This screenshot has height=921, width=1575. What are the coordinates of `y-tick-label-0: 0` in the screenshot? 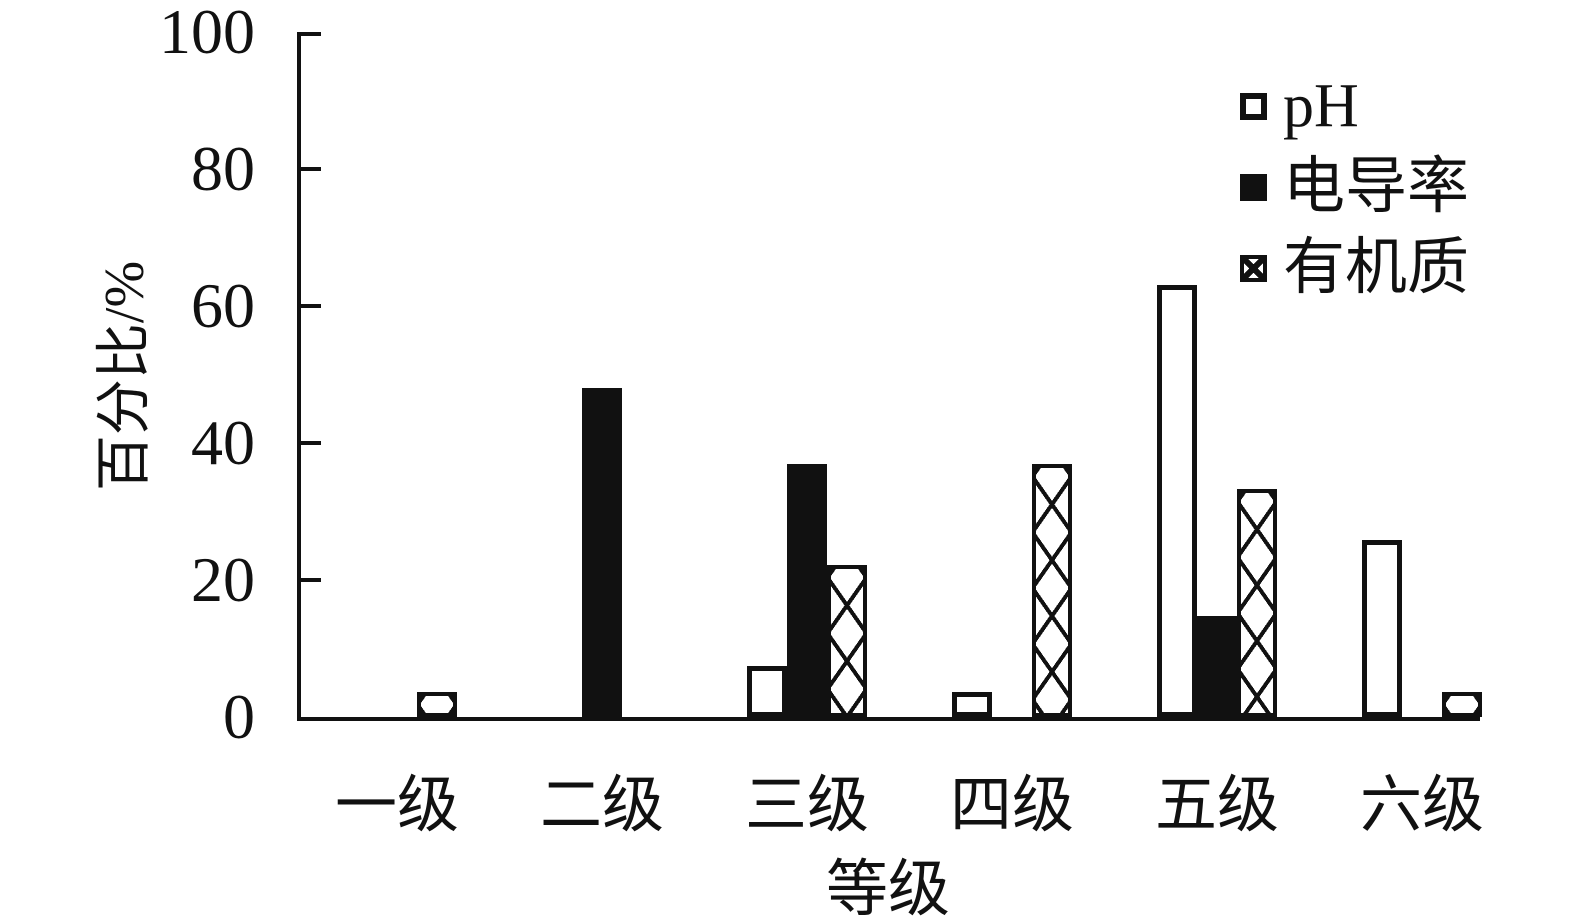 It's located at (239, 716).